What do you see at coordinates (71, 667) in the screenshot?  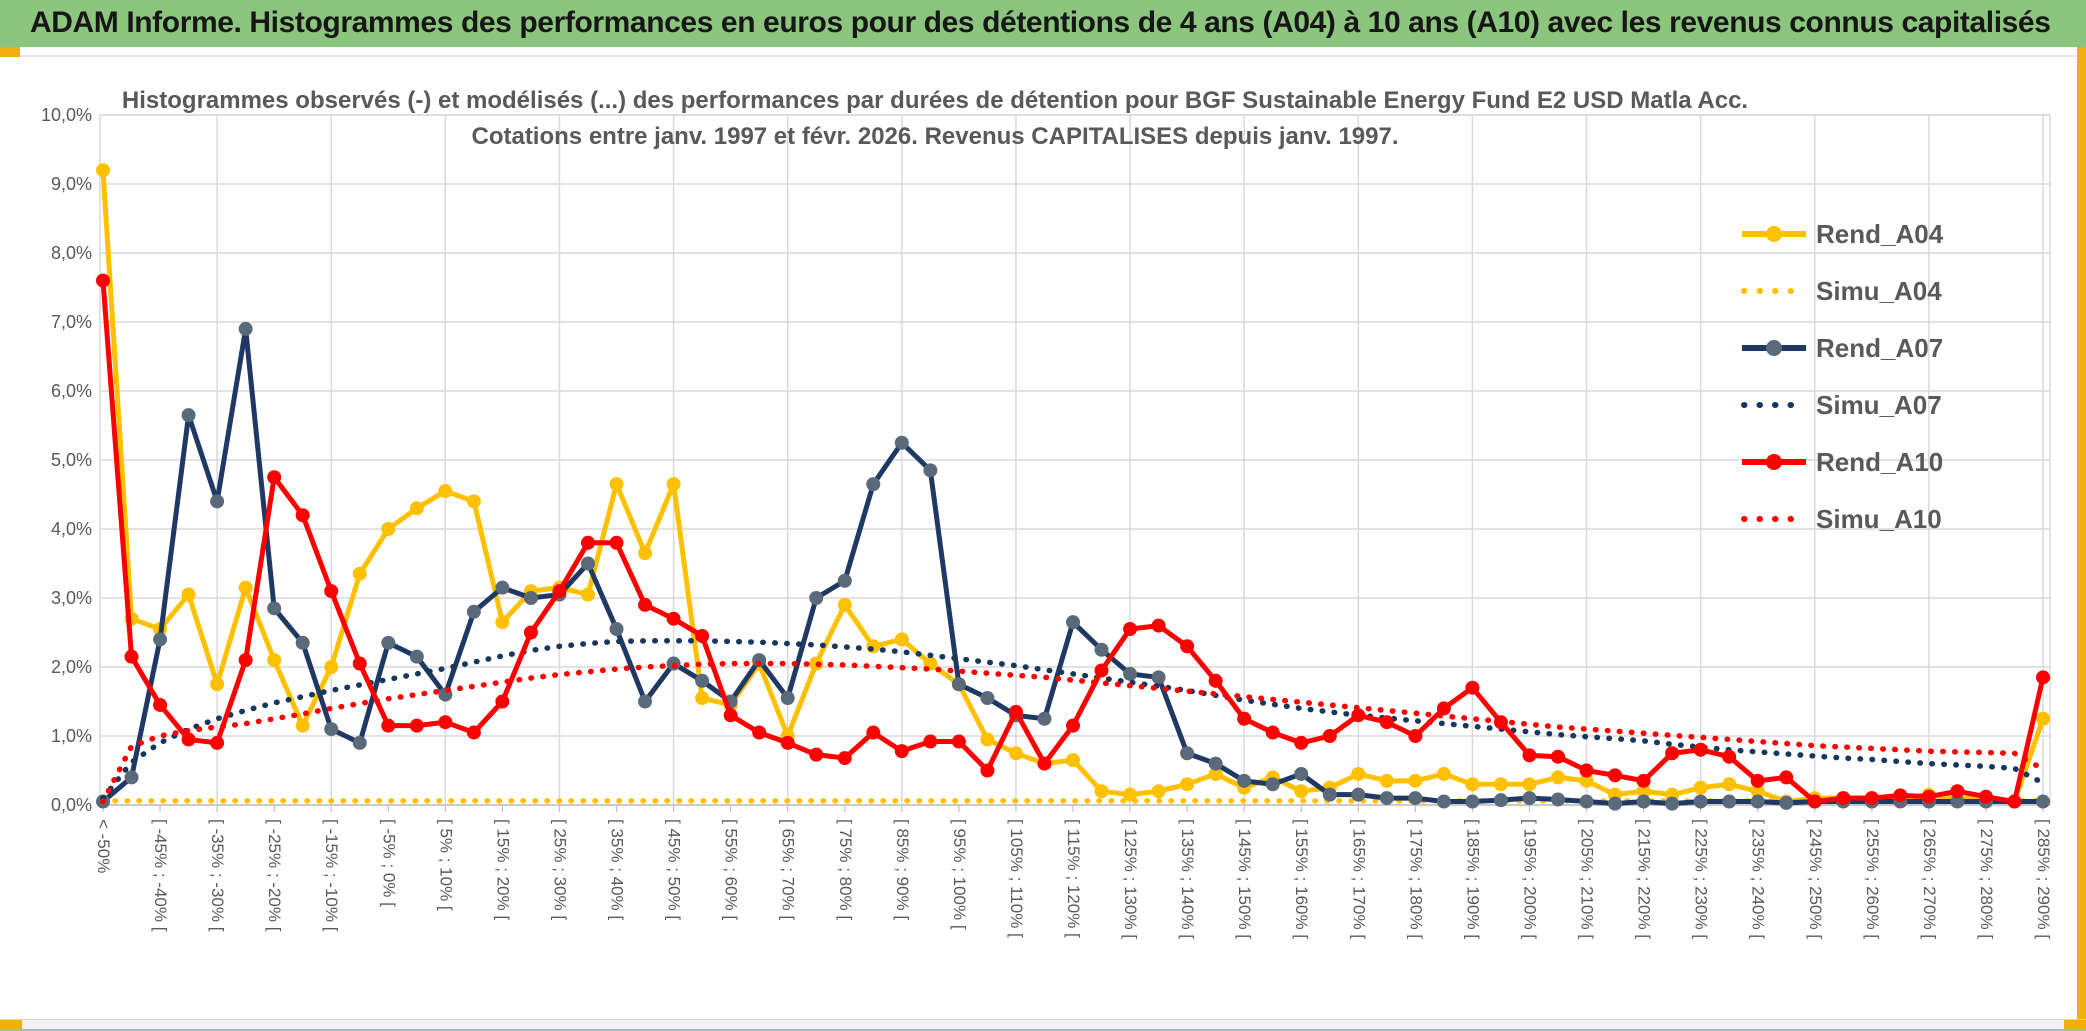 I see `y-tick-label: 2,0%` at bounding box center [71, 667].